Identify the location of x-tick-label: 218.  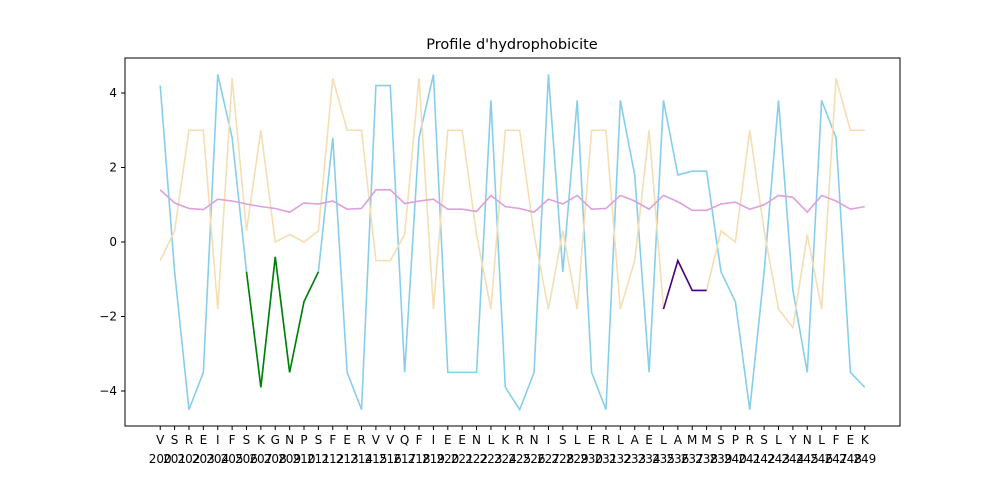
(419, 459).